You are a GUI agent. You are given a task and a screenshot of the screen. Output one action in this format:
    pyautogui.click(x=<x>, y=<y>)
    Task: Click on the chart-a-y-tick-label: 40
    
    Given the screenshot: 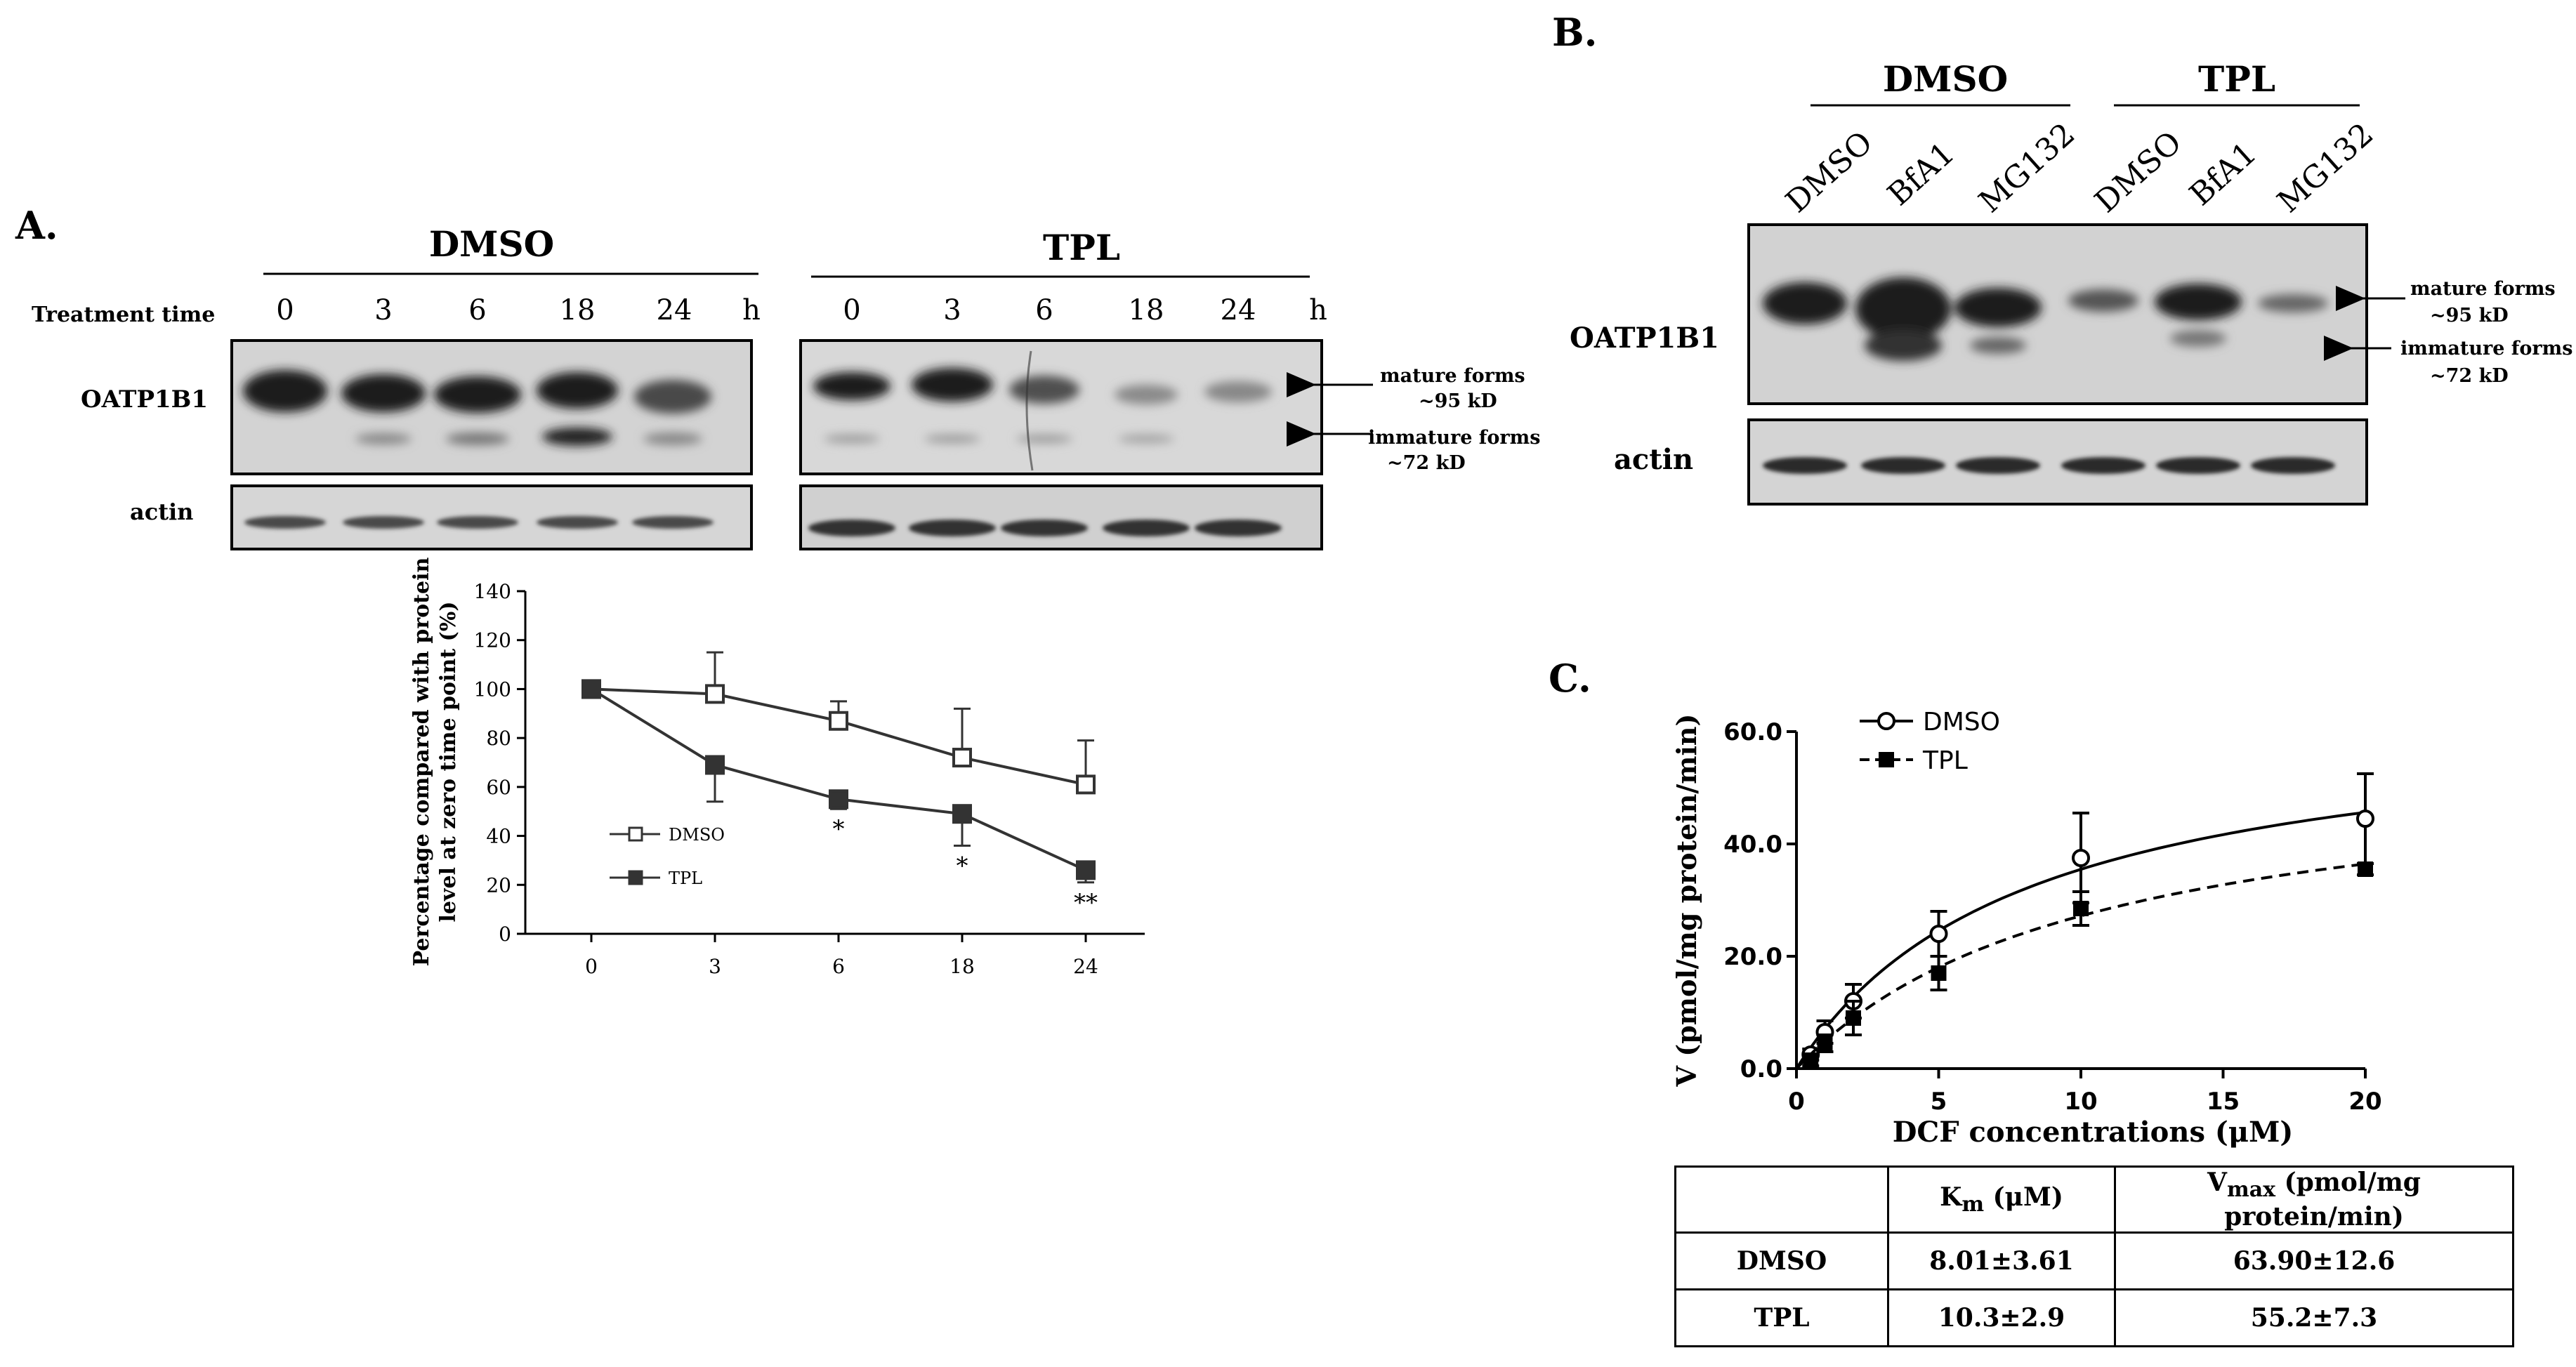 What is the action you would take?
    pyautogui.click(x=498, y=836)
    